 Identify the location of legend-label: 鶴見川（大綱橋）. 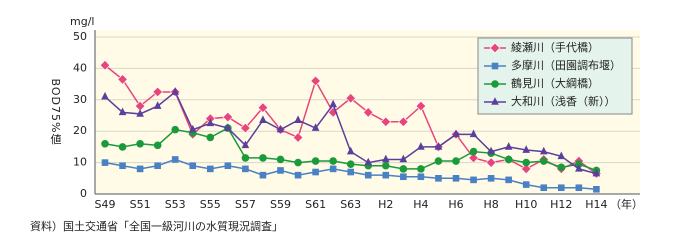
(555, 83).